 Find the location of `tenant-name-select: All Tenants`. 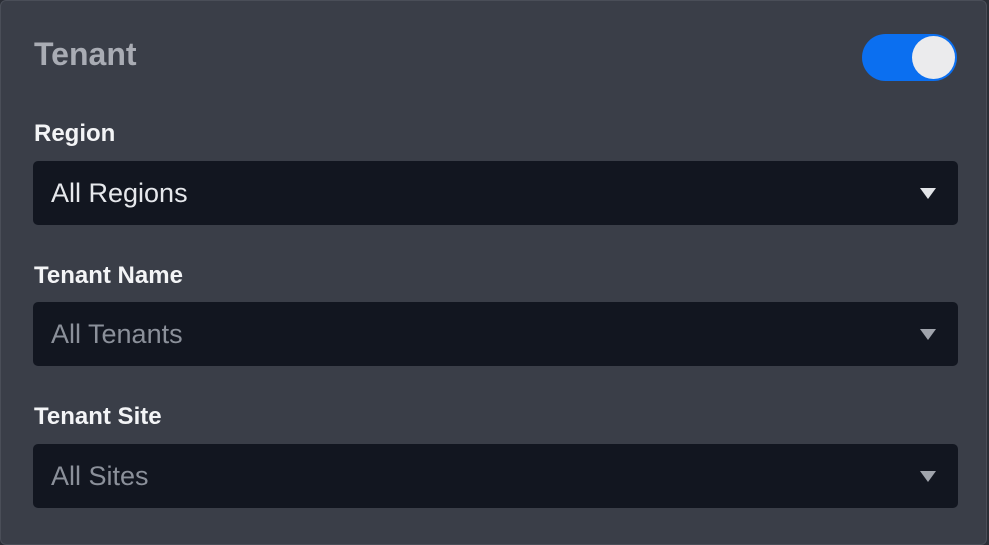

tenant-name-select: All Tenants is located at coordinates (495, 334).